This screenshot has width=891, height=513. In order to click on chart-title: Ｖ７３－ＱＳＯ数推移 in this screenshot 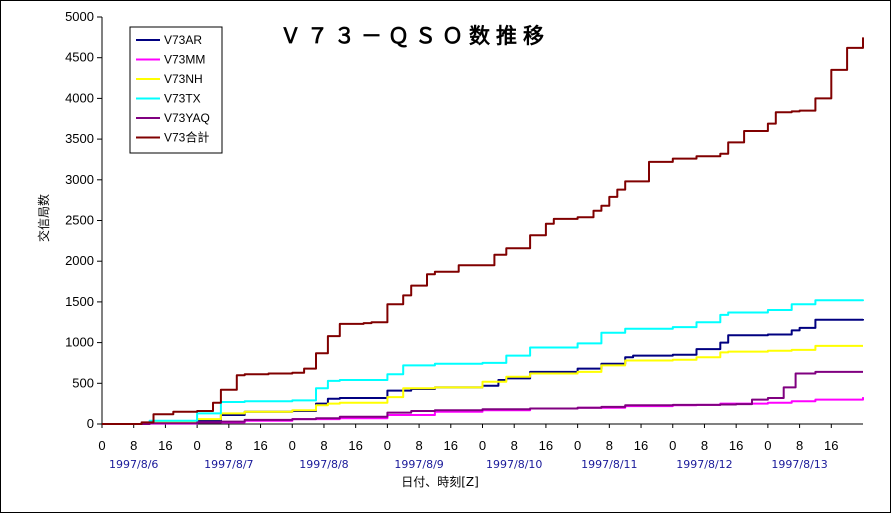, I will do `click(415, 36)`.